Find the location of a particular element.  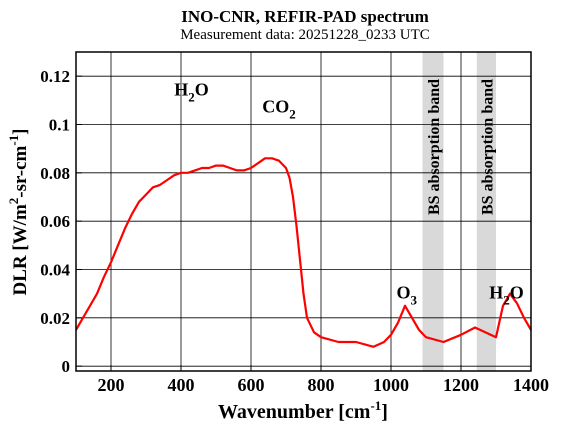

annotation-h2o-left: H2O is located at coordinates (191, 92).